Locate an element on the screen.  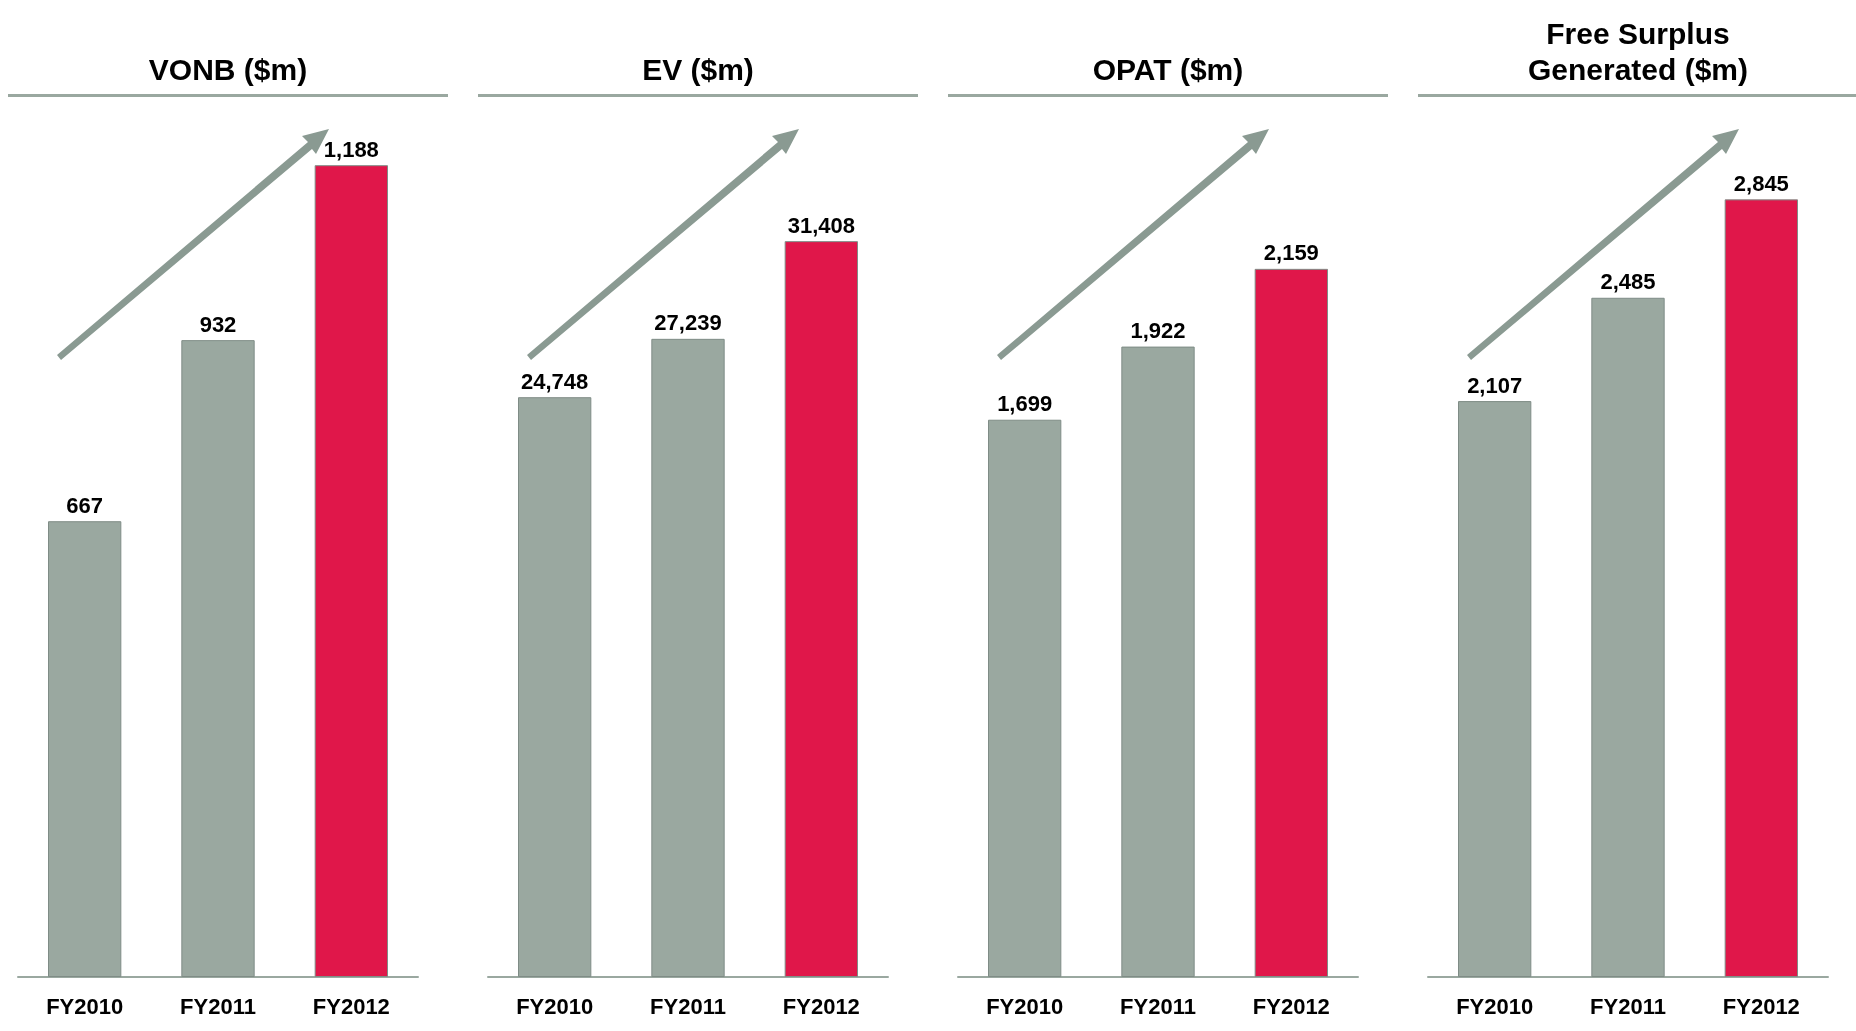
data-label: 2,845 is located at coordinates (1761, 183).